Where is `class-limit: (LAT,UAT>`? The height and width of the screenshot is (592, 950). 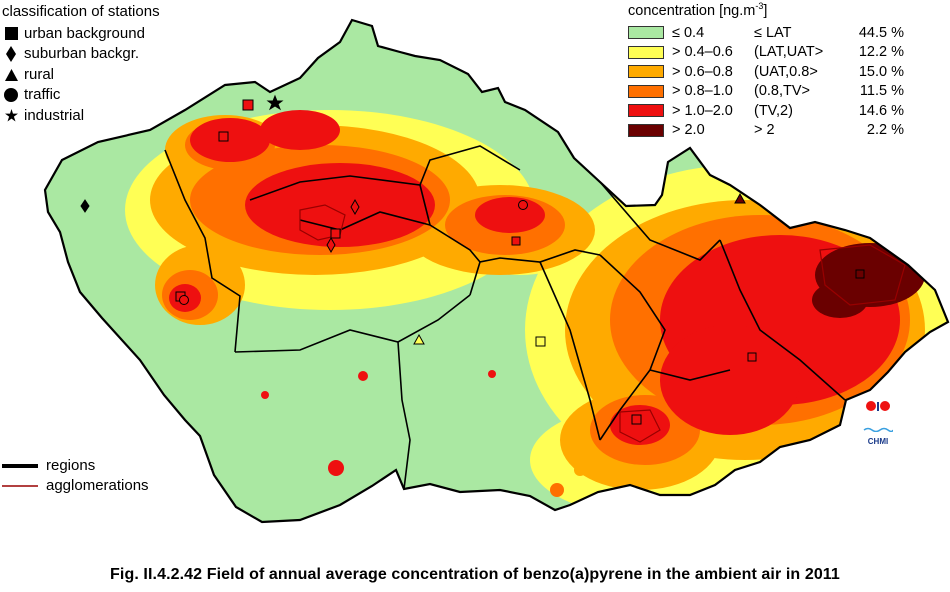 class-limit: (LAT,UAT> is located at coordinates (789, 52).